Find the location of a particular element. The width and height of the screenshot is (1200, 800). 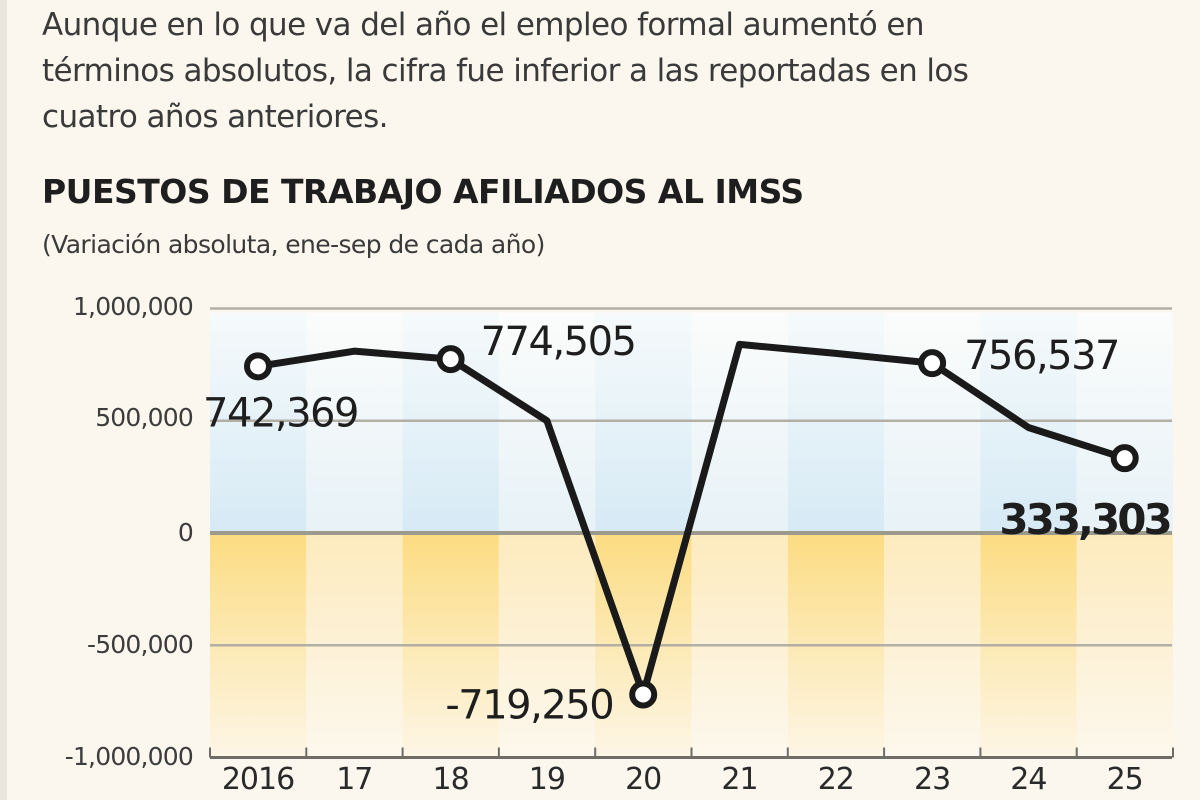

data-point-label: 774,505 is located at coordinates (558, 342).